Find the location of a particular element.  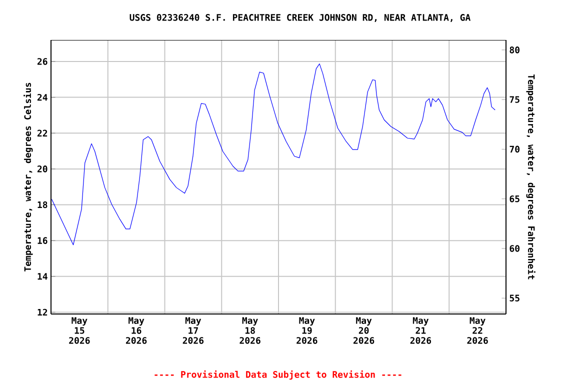

y-tick-label: 12 is located at coordinates (43, 312).